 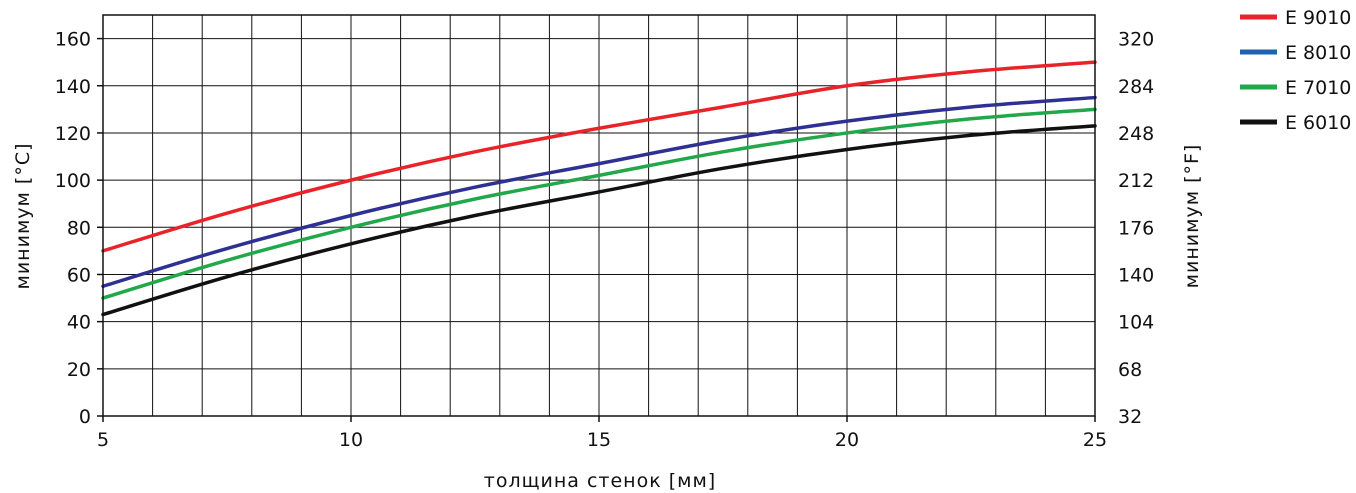 I want to click on y-right-tick-label: 212, so click(x=1136, y=181).